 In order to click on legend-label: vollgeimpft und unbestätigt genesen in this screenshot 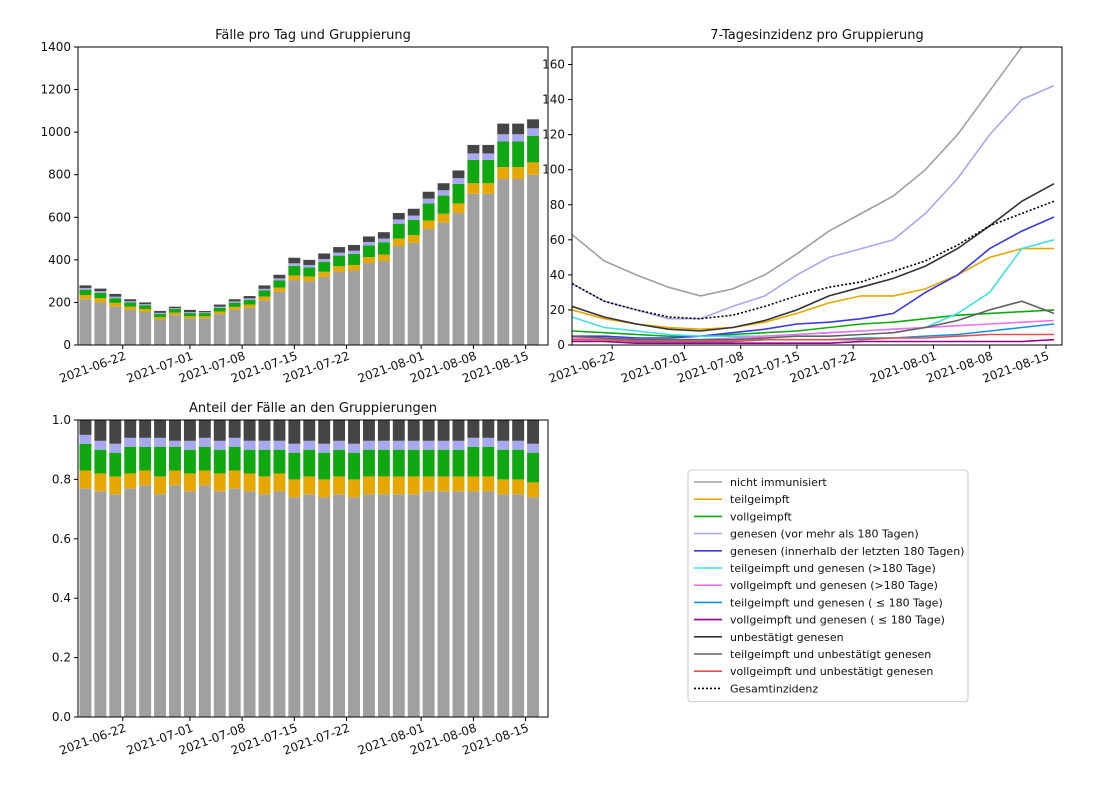, I will do `click(831, 671)`.